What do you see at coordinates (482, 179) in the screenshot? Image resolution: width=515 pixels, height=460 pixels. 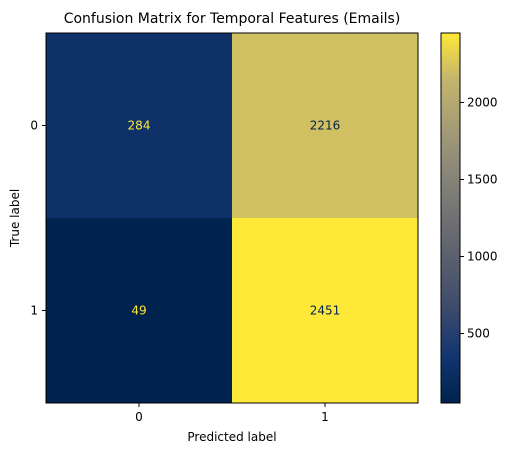 I see `colorbar-tick-label: 1500` at bounding box center [482, 179].